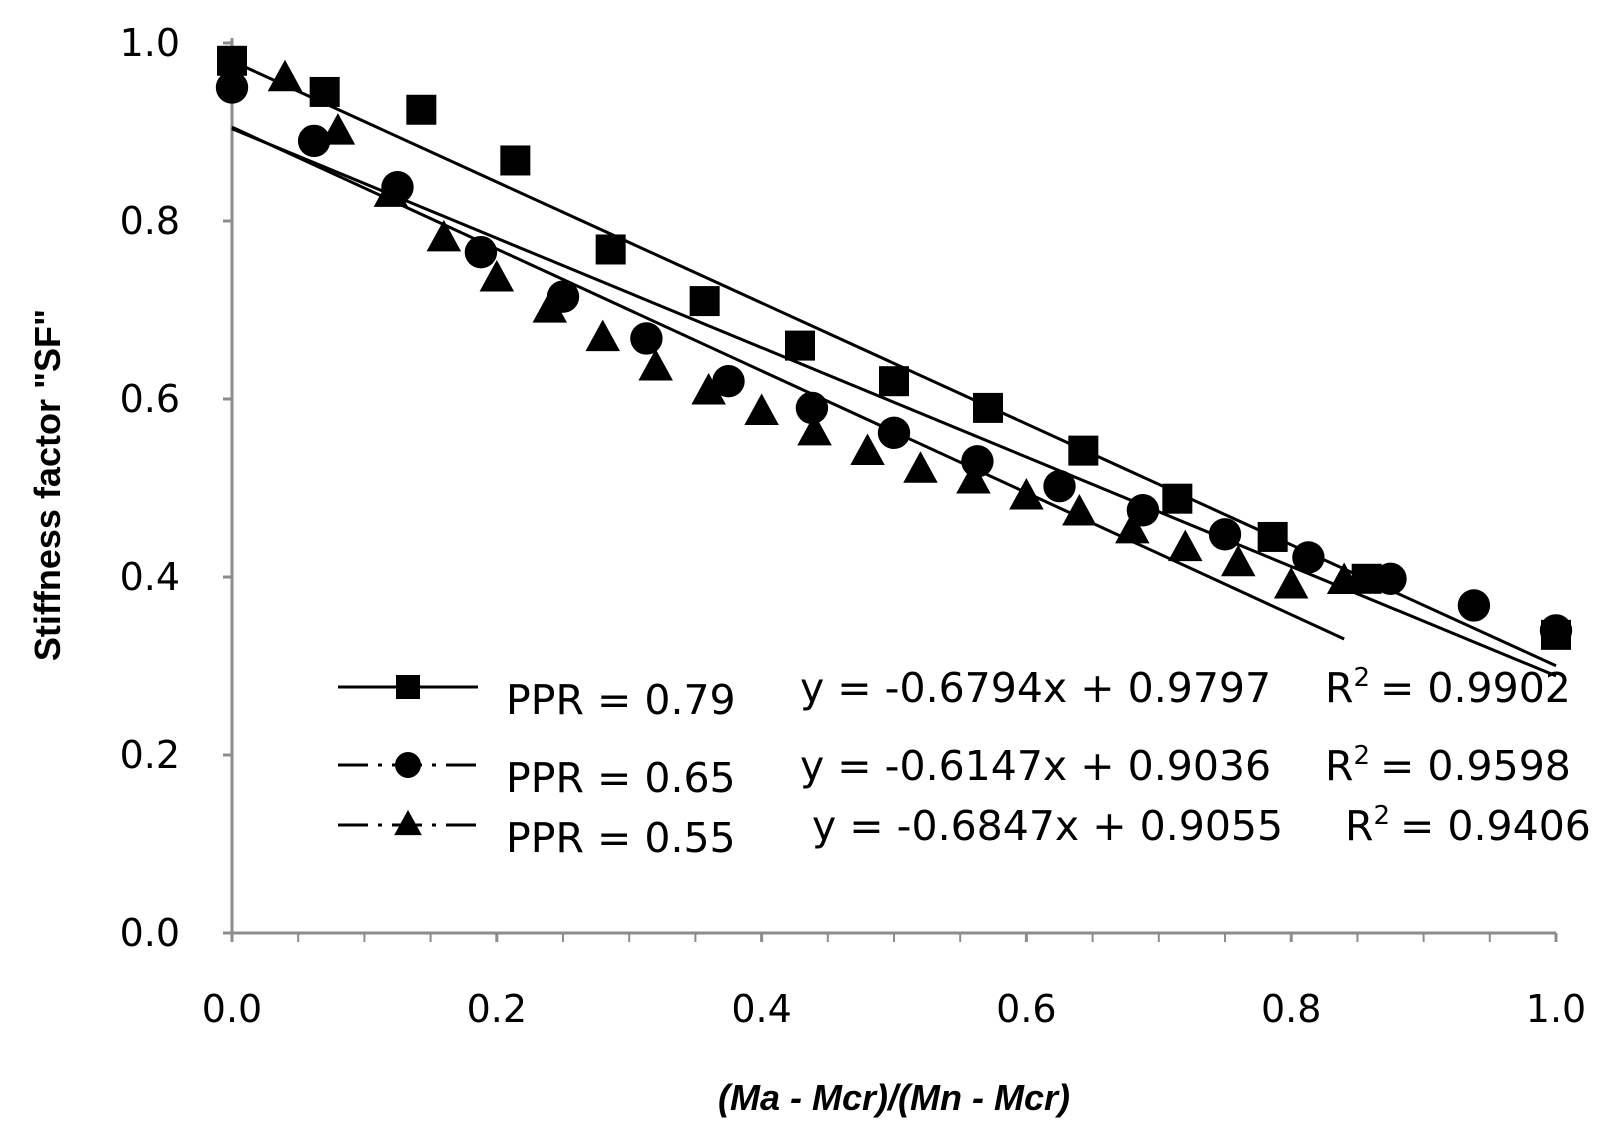 The width and height of the screenshot is (1606, 1146). I want to click on trendline-equation: y = -0.6847x + 0.9055, so click(1047, 826).